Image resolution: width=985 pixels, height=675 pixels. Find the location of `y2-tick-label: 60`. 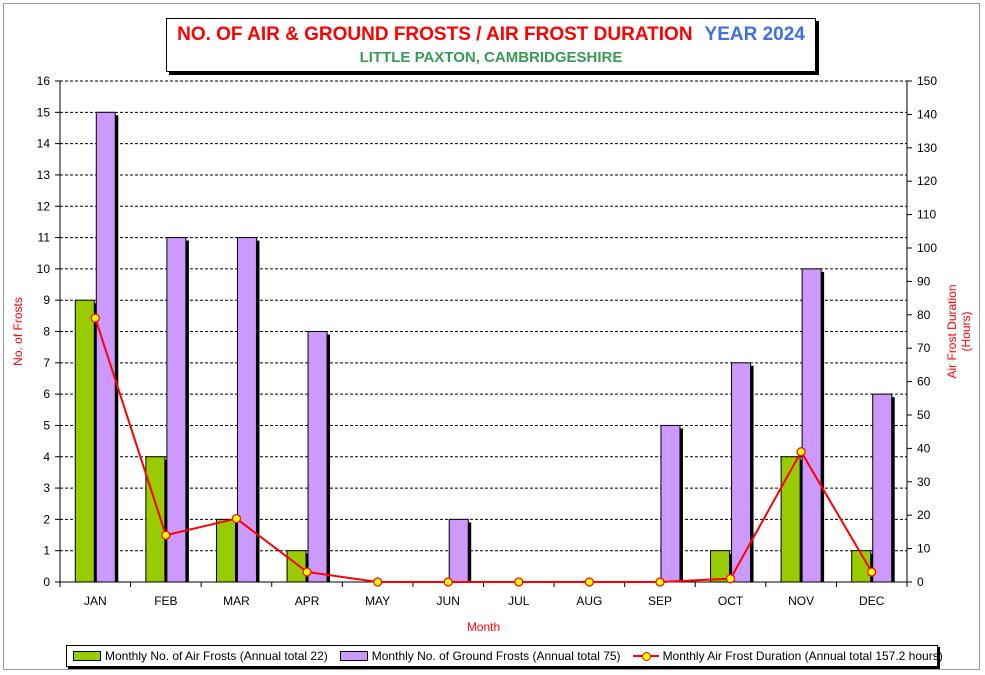

y2-tick-label: 60 is located at coordinates (924, 382).